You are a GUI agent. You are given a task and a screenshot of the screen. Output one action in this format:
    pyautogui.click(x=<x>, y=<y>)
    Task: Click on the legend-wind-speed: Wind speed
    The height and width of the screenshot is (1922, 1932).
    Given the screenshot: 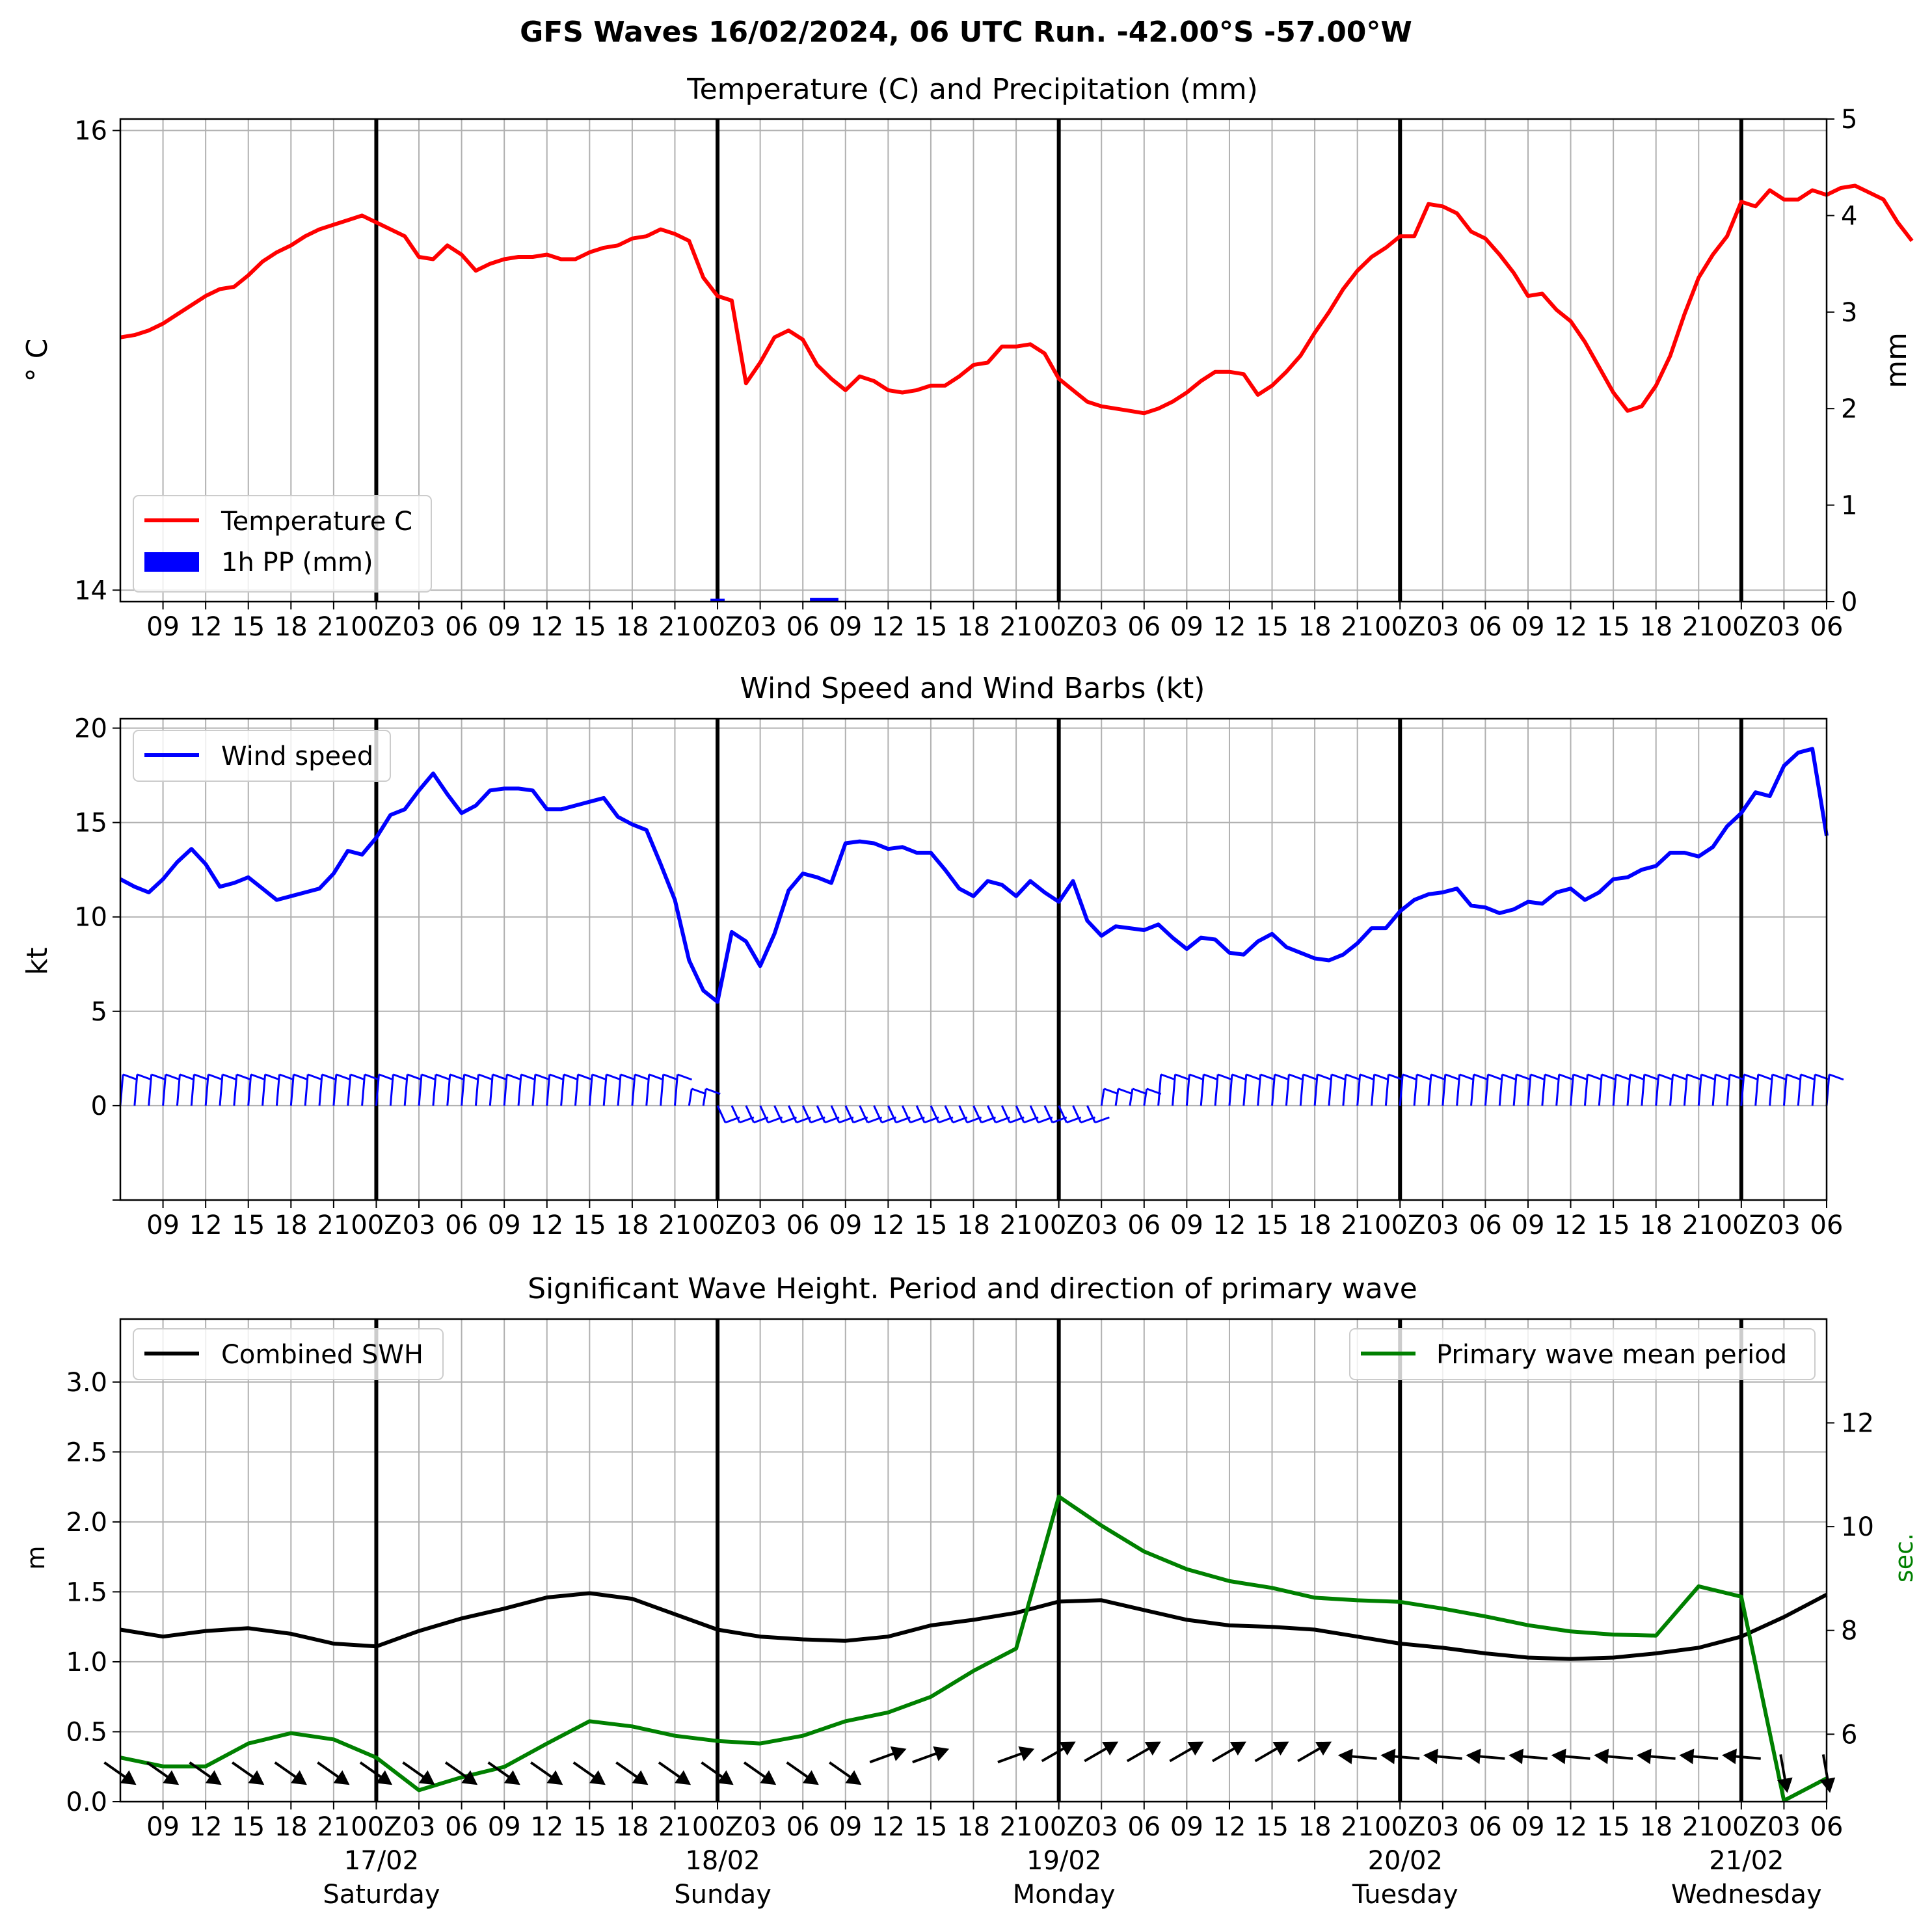 What is the action you would take?
    pyautogui.click(x=297, y=756)
    